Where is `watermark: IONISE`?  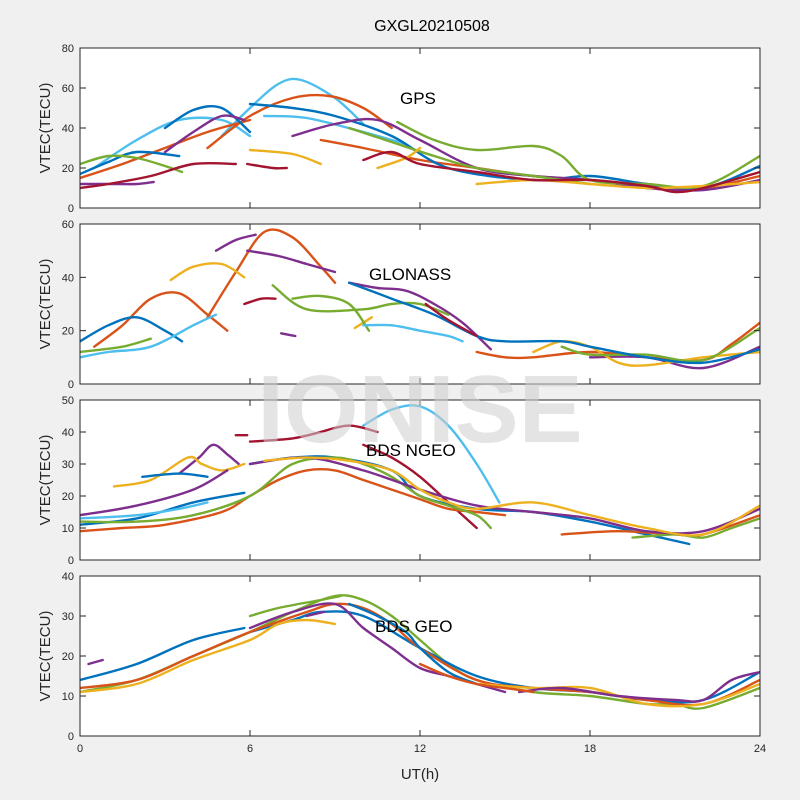 watermark: IONISE is located at coordinates (419, 409).